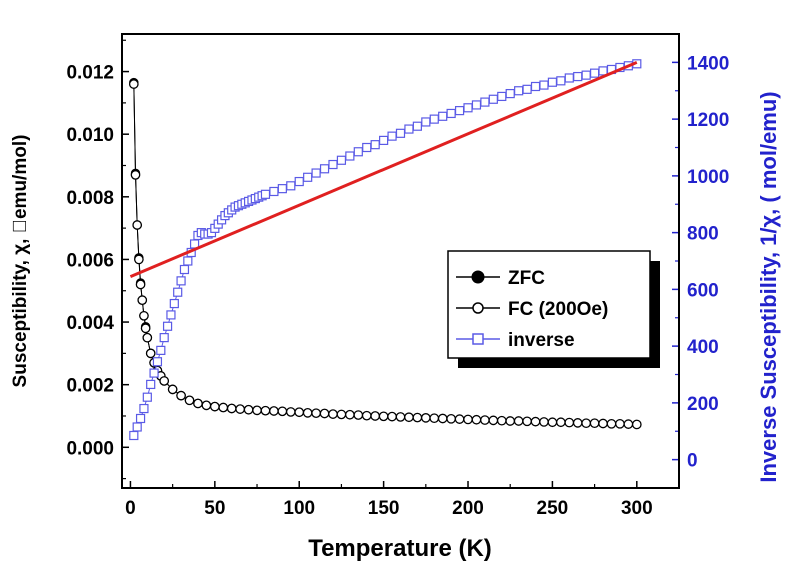  Describe the element at coordinates (130, 508) in the screenshot. I see `x-tick-label: 0` at that location.